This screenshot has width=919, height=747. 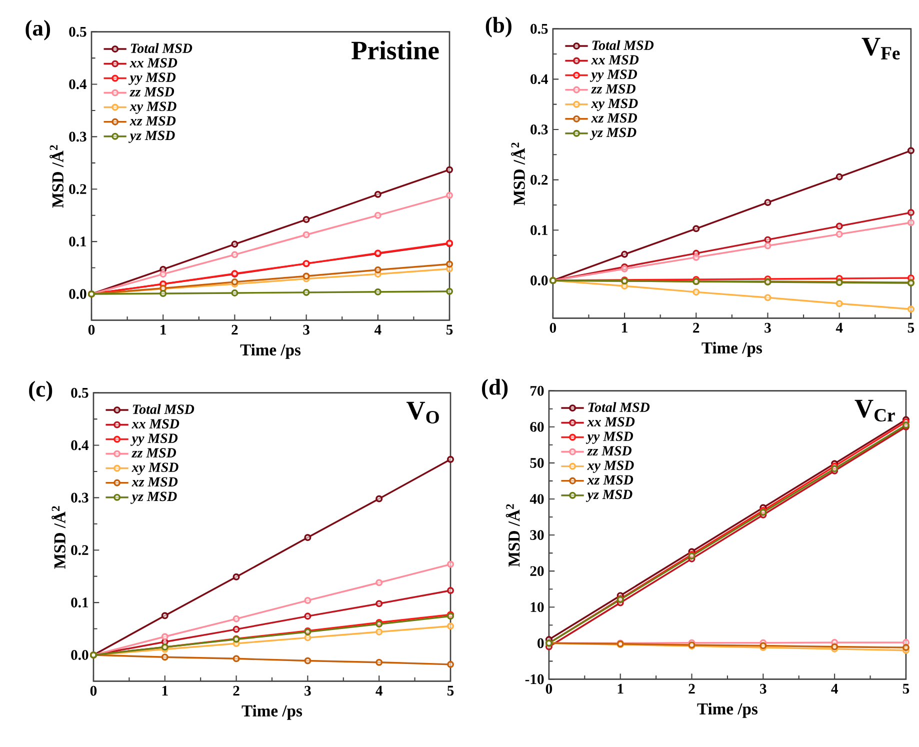 What do you see at coordinates (881, 49) in the screenshot?
I see `annotation: V$_{Fe}$` at bounding box center [881, 49].